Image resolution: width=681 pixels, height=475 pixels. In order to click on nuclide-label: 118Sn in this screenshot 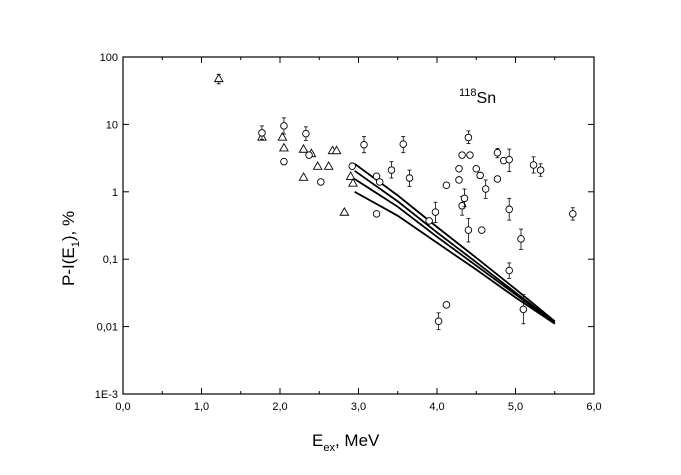, I will do `click(477, 97)`.